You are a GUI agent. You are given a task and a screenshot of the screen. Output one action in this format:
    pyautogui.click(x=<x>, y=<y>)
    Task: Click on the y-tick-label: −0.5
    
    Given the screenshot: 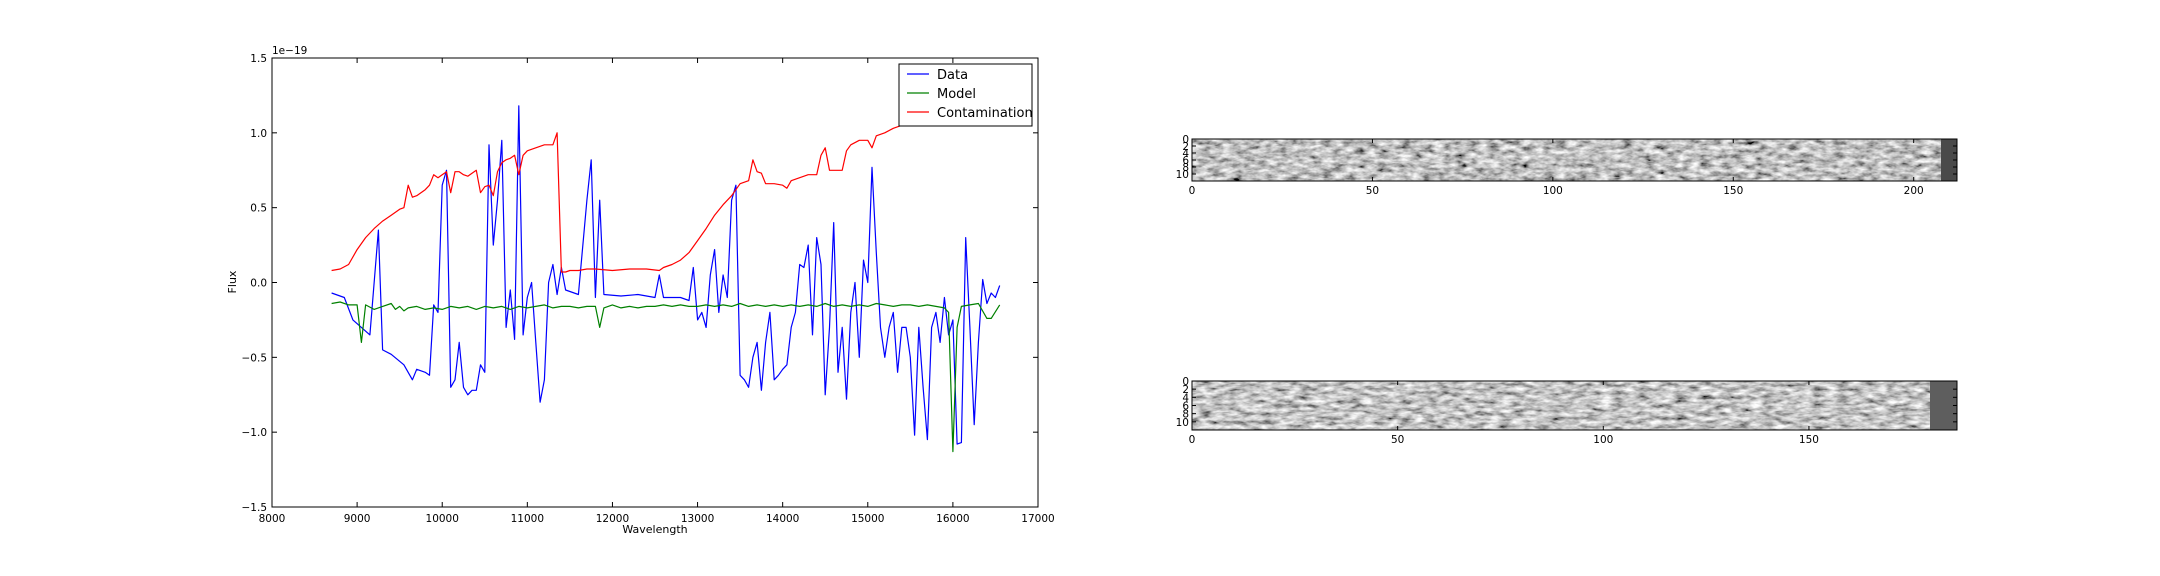 What is the action you would take?
    pyautogui.click(x=255, y=358)
    